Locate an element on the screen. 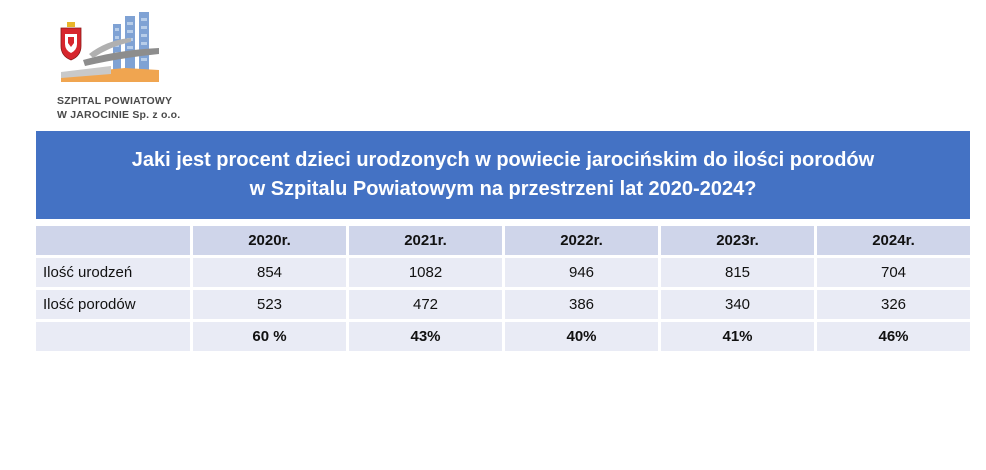 This screenshot has height=470, width=986. table-cell: 326 is located at coordinates (892, 304).